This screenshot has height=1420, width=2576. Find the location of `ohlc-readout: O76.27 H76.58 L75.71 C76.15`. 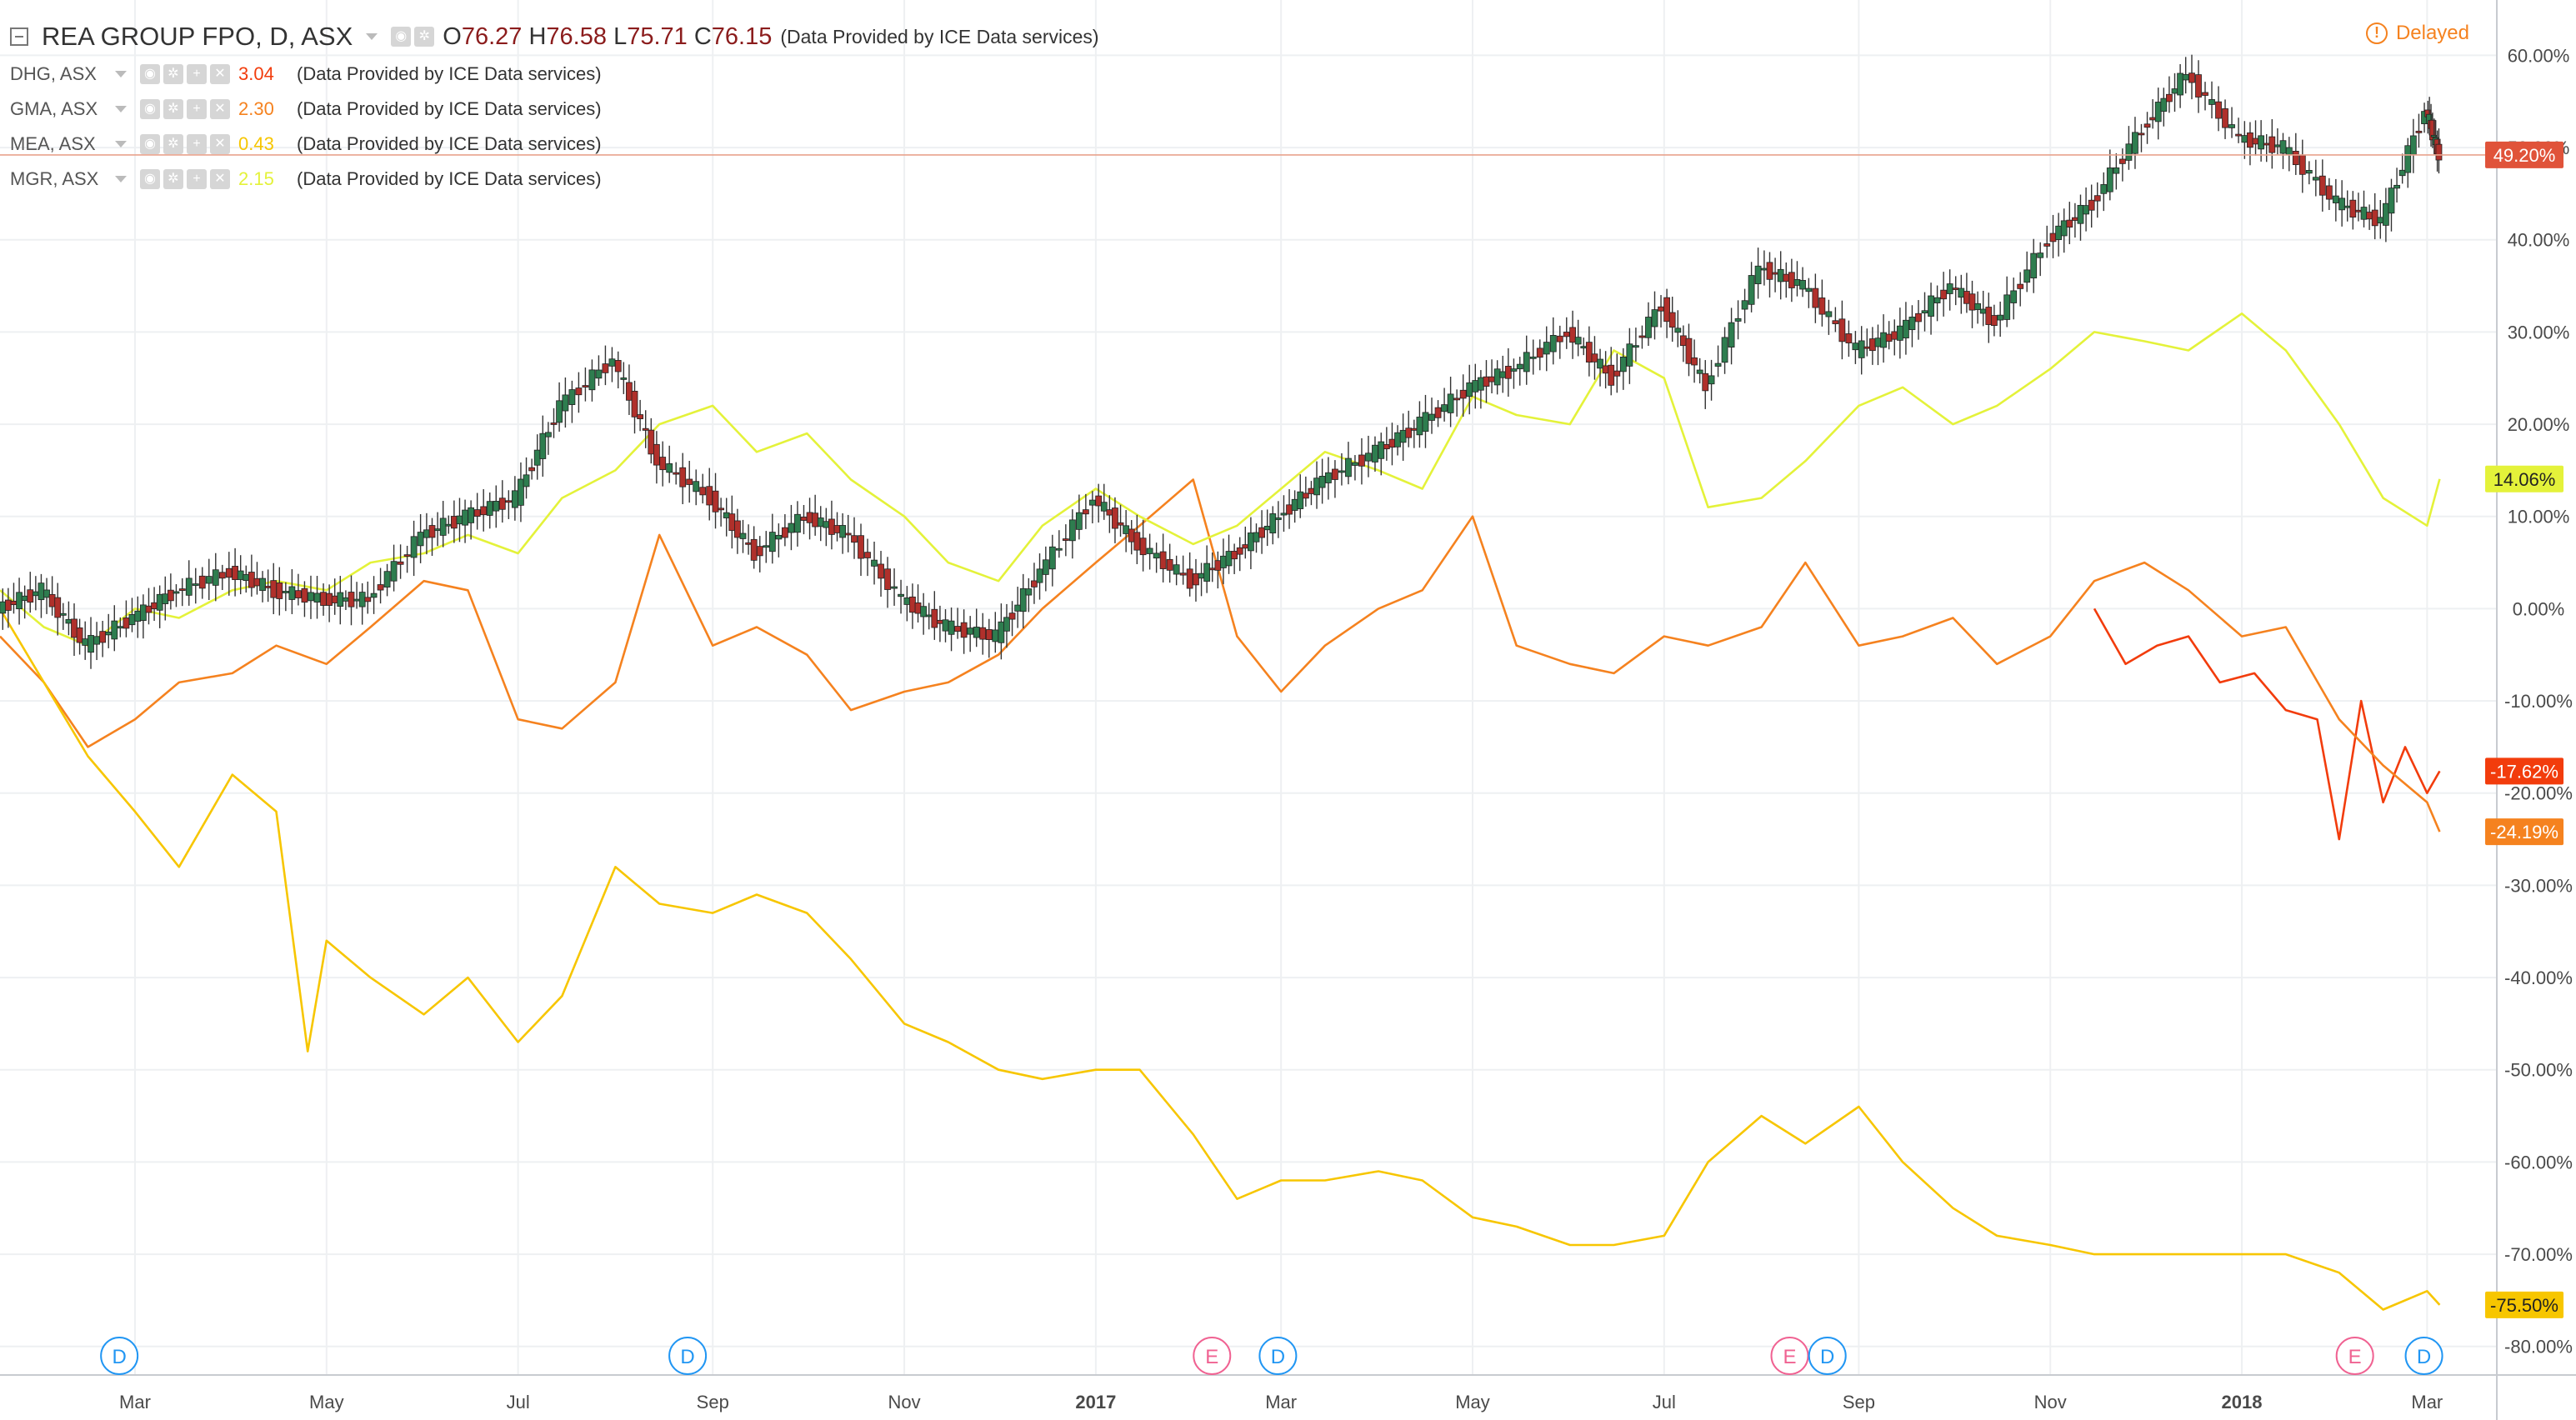

ohlc-readout: O76.27 H76.58 L75.71 C76.15 is located at coordinates (608, 37).